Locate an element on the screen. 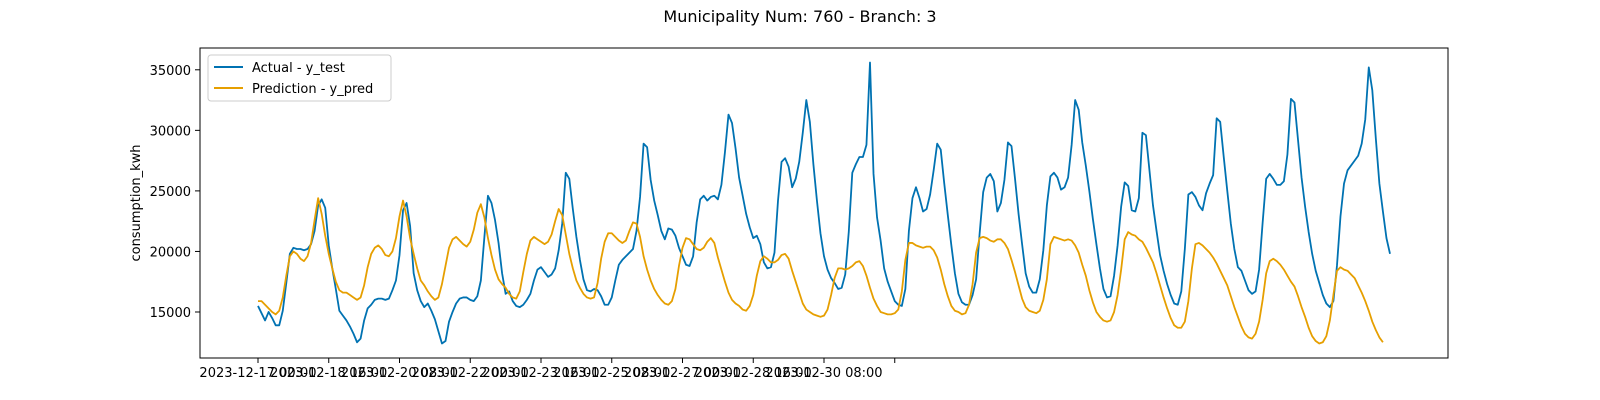 The width and height of the screenshot is (1600, 400). legend-label-actual: Actual - y_test is located at coordinates (298, 68).